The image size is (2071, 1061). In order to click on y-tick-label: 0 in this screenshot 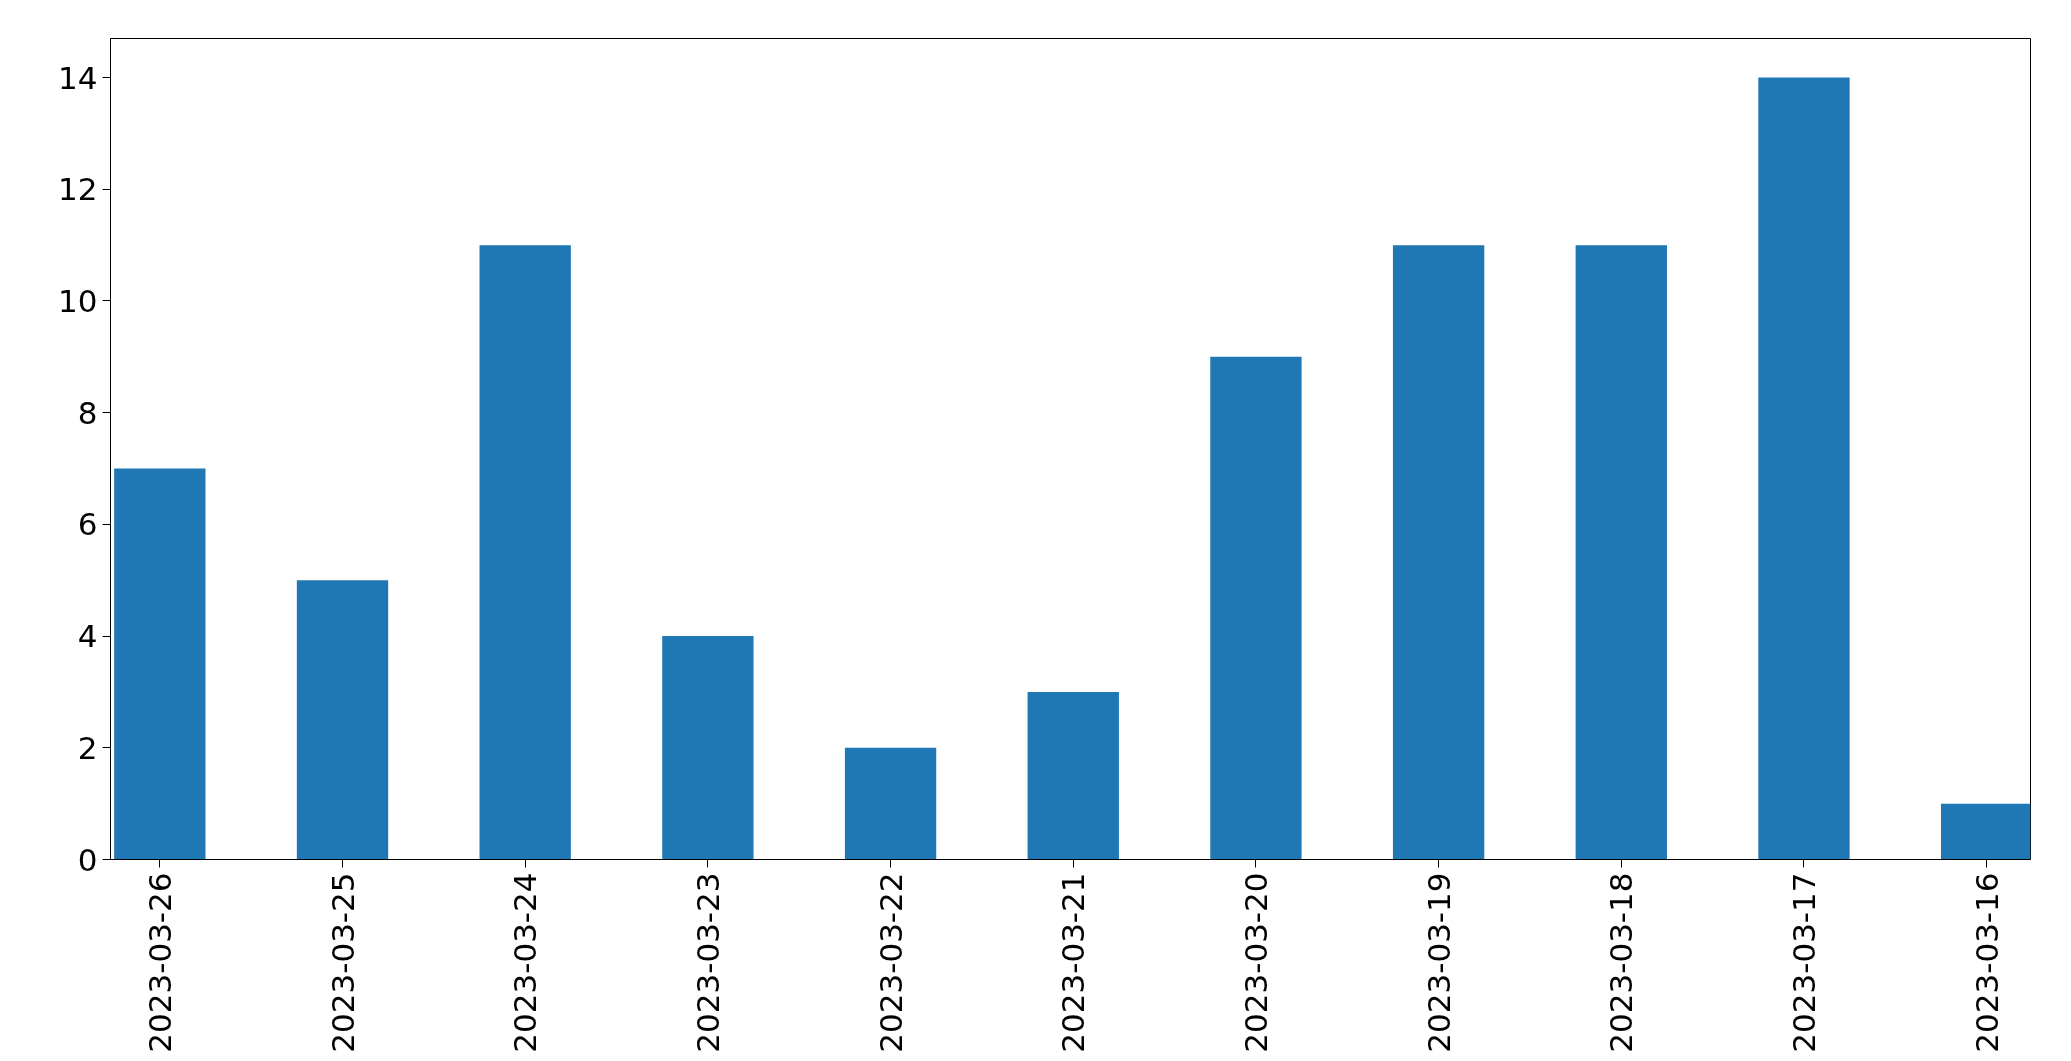, I will do `click(87, 859)`.